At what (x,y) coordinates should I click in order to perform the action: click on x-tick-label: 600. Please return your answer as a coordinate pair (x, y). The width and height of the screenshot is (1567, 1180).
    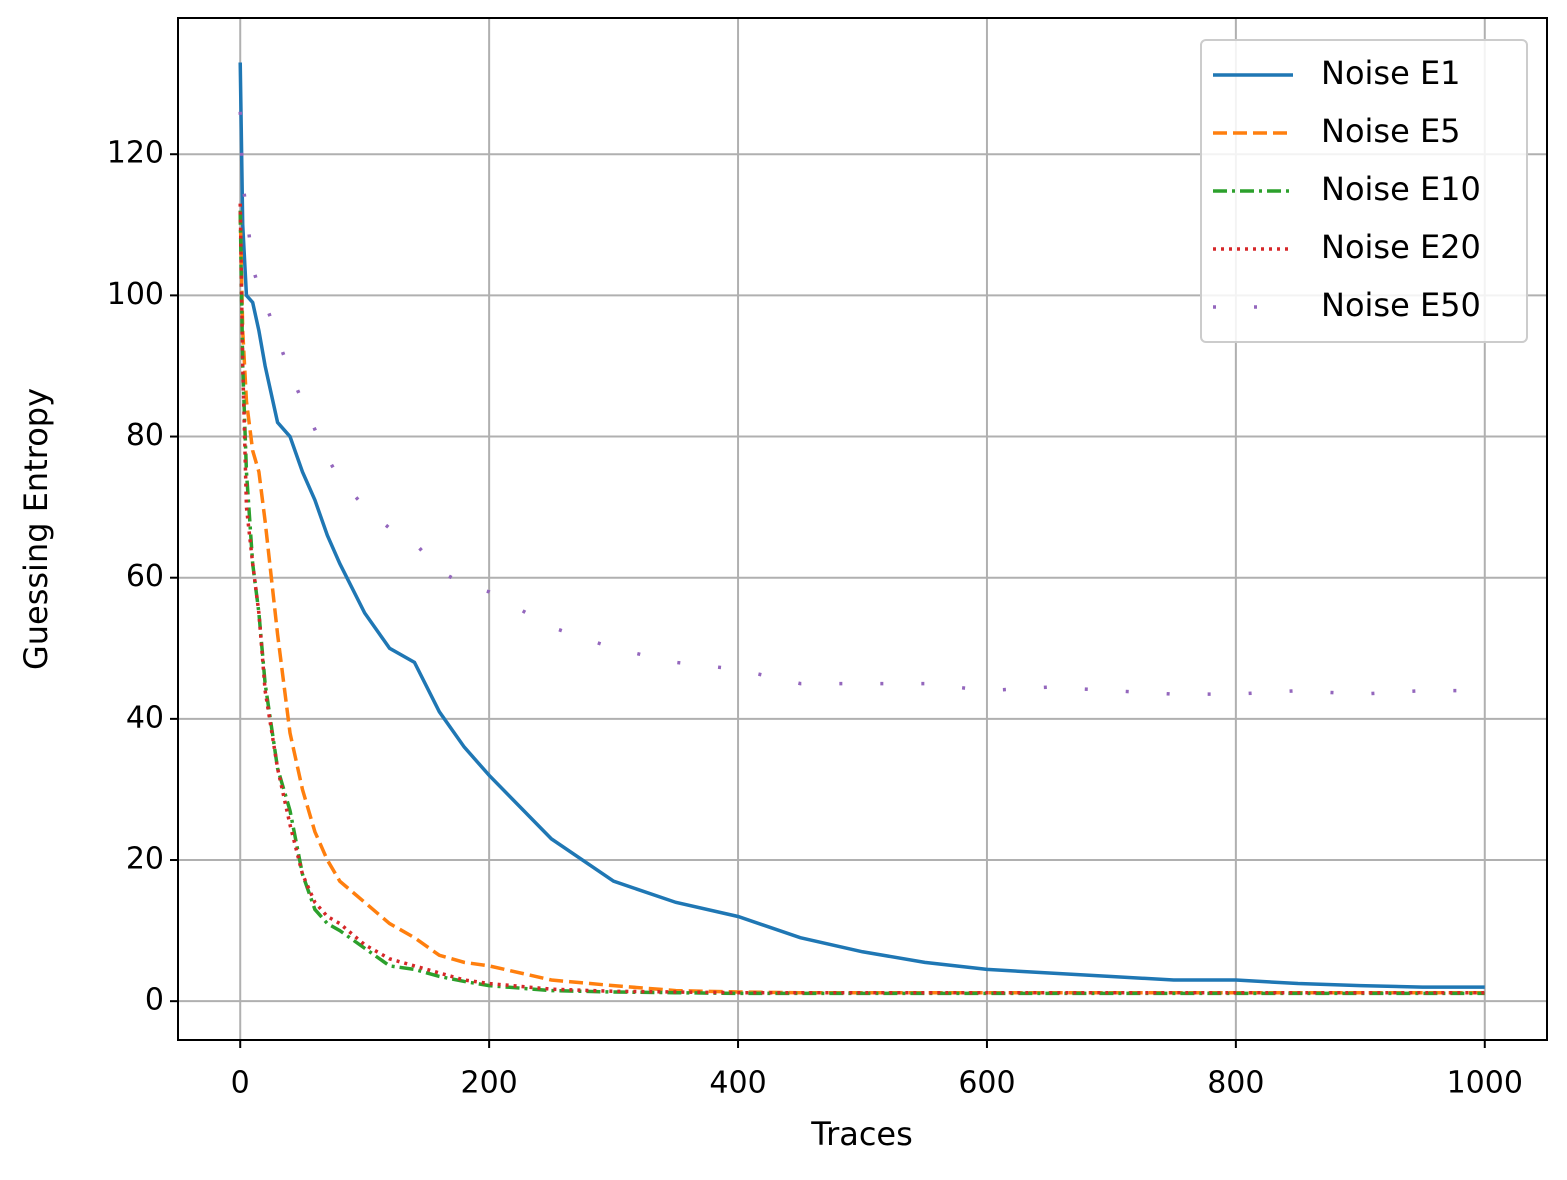
    Looking at the image, I should click on (986, 1083).